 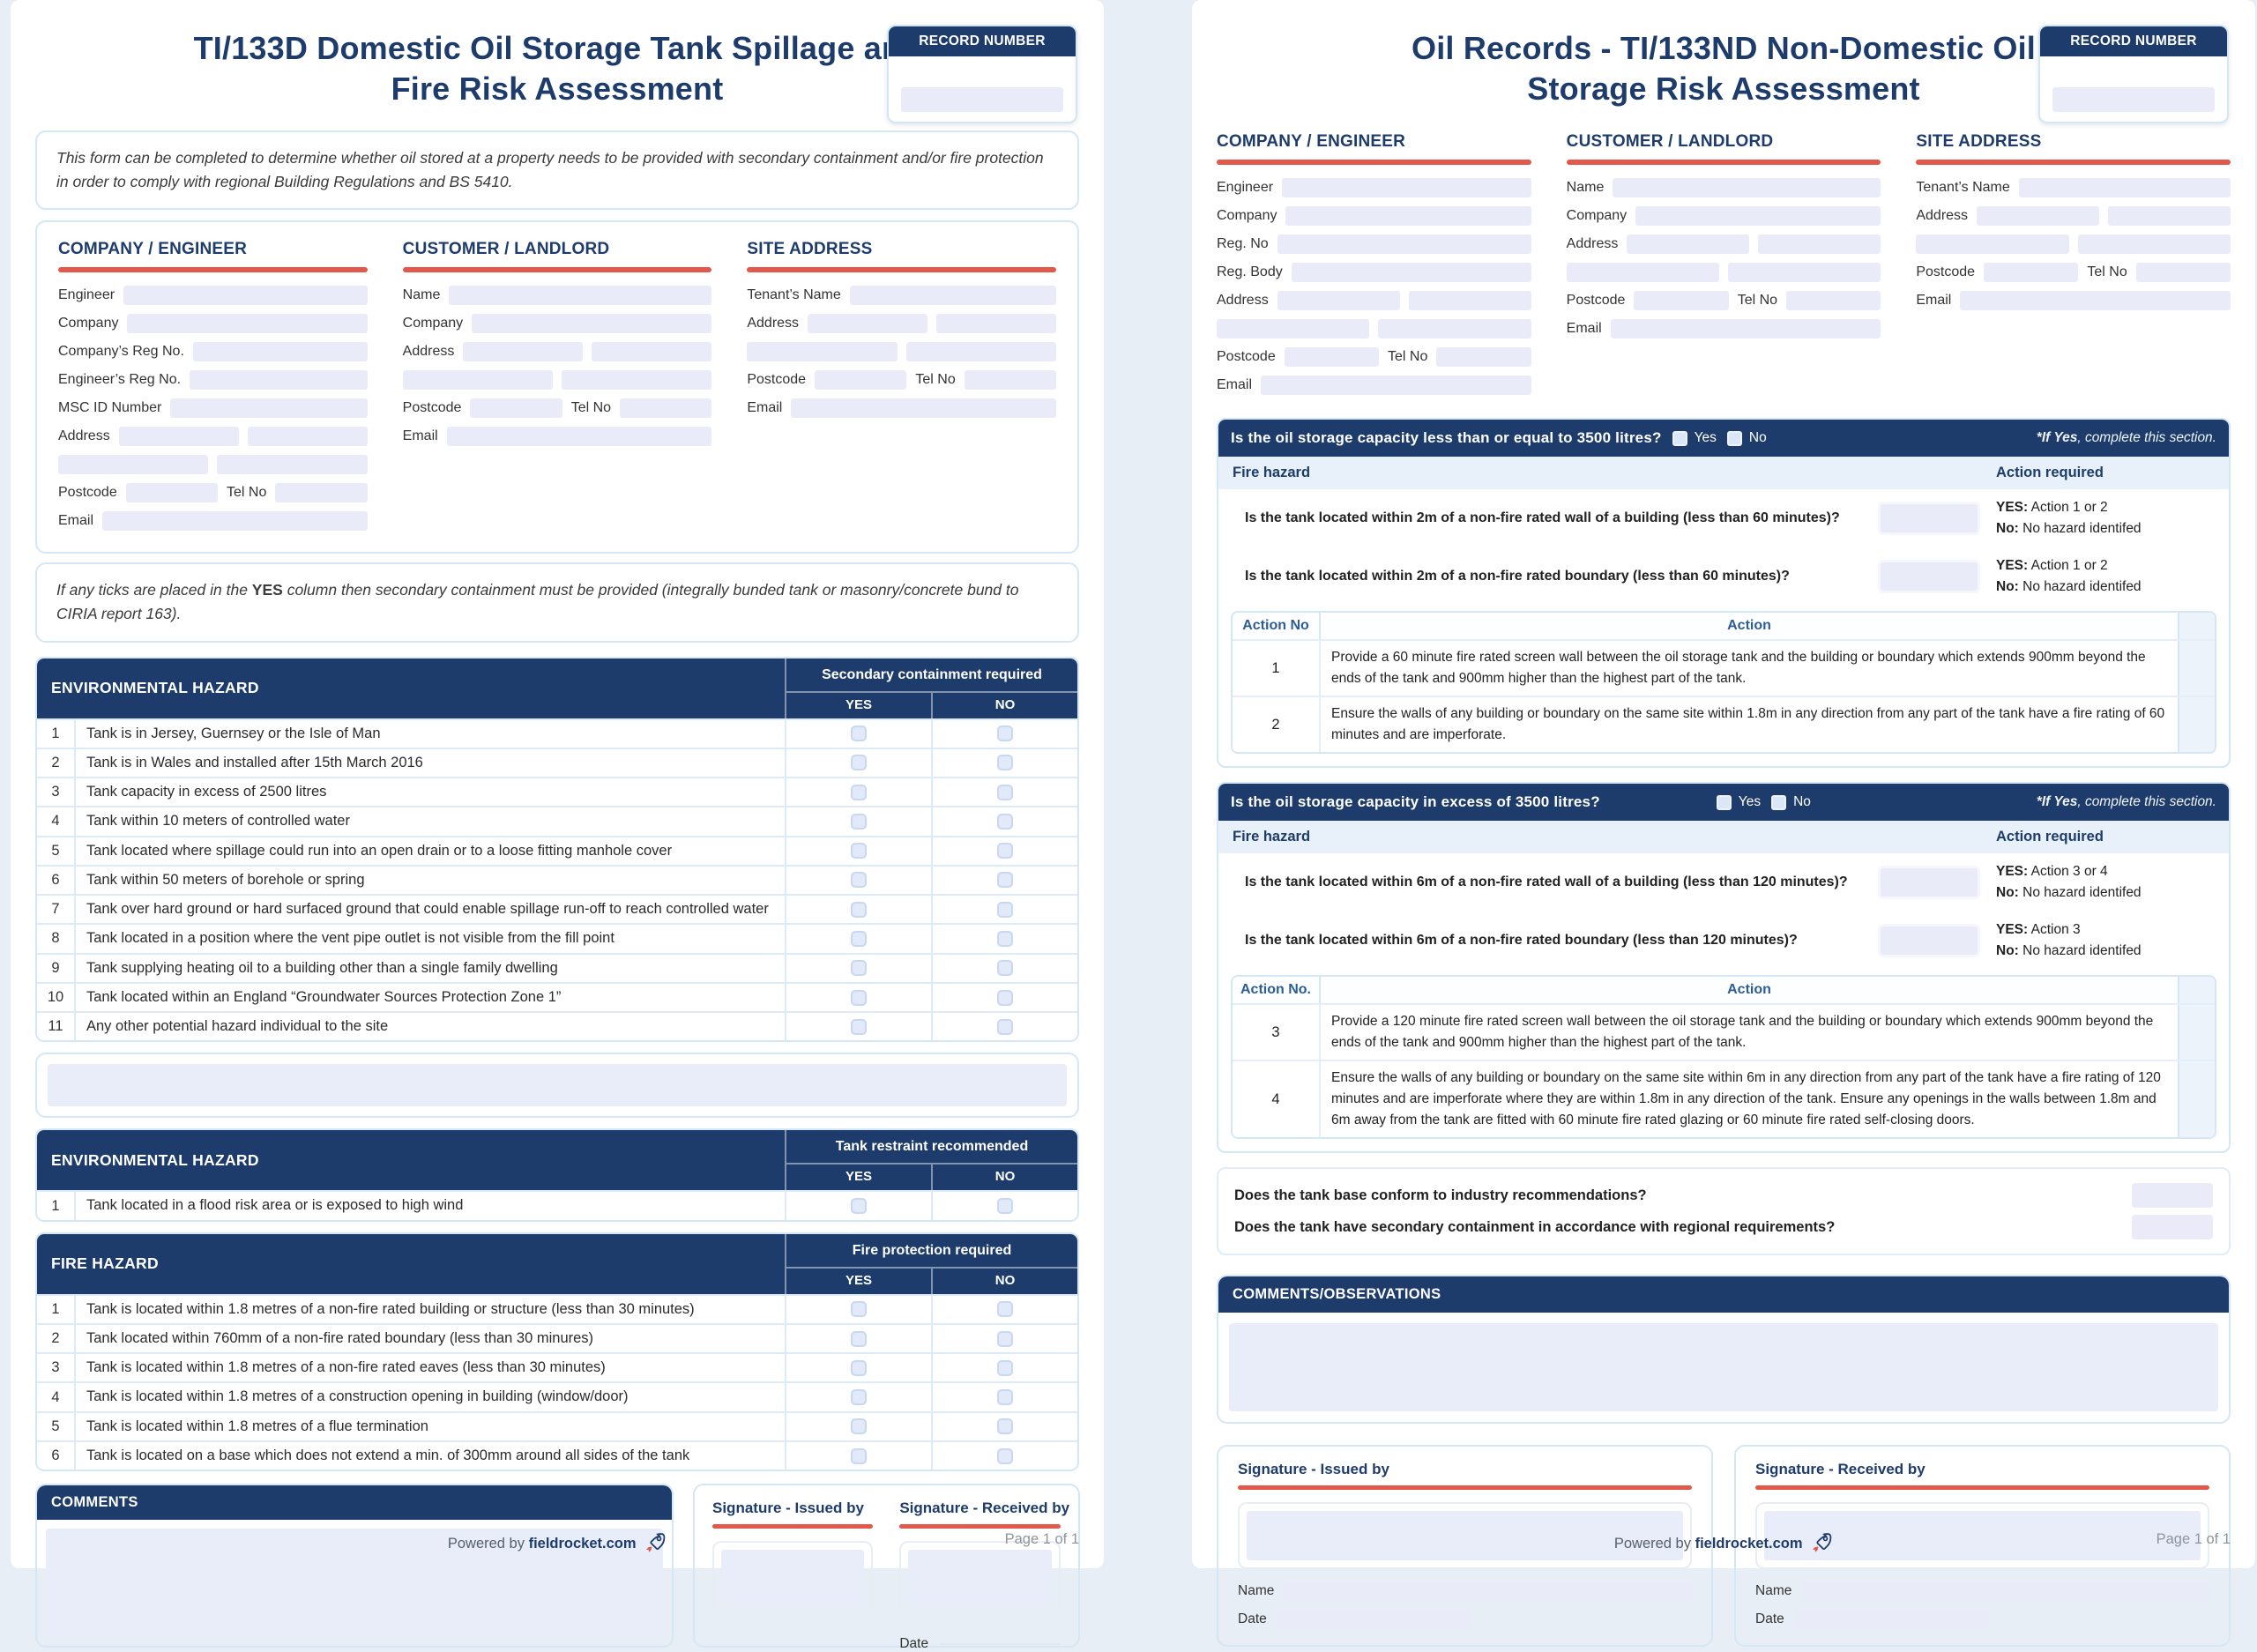 What do you see at coordinates (557, 1085) in the screenshot?
I see `hazard-notes-textarea` at bounding box center [557, 1085].